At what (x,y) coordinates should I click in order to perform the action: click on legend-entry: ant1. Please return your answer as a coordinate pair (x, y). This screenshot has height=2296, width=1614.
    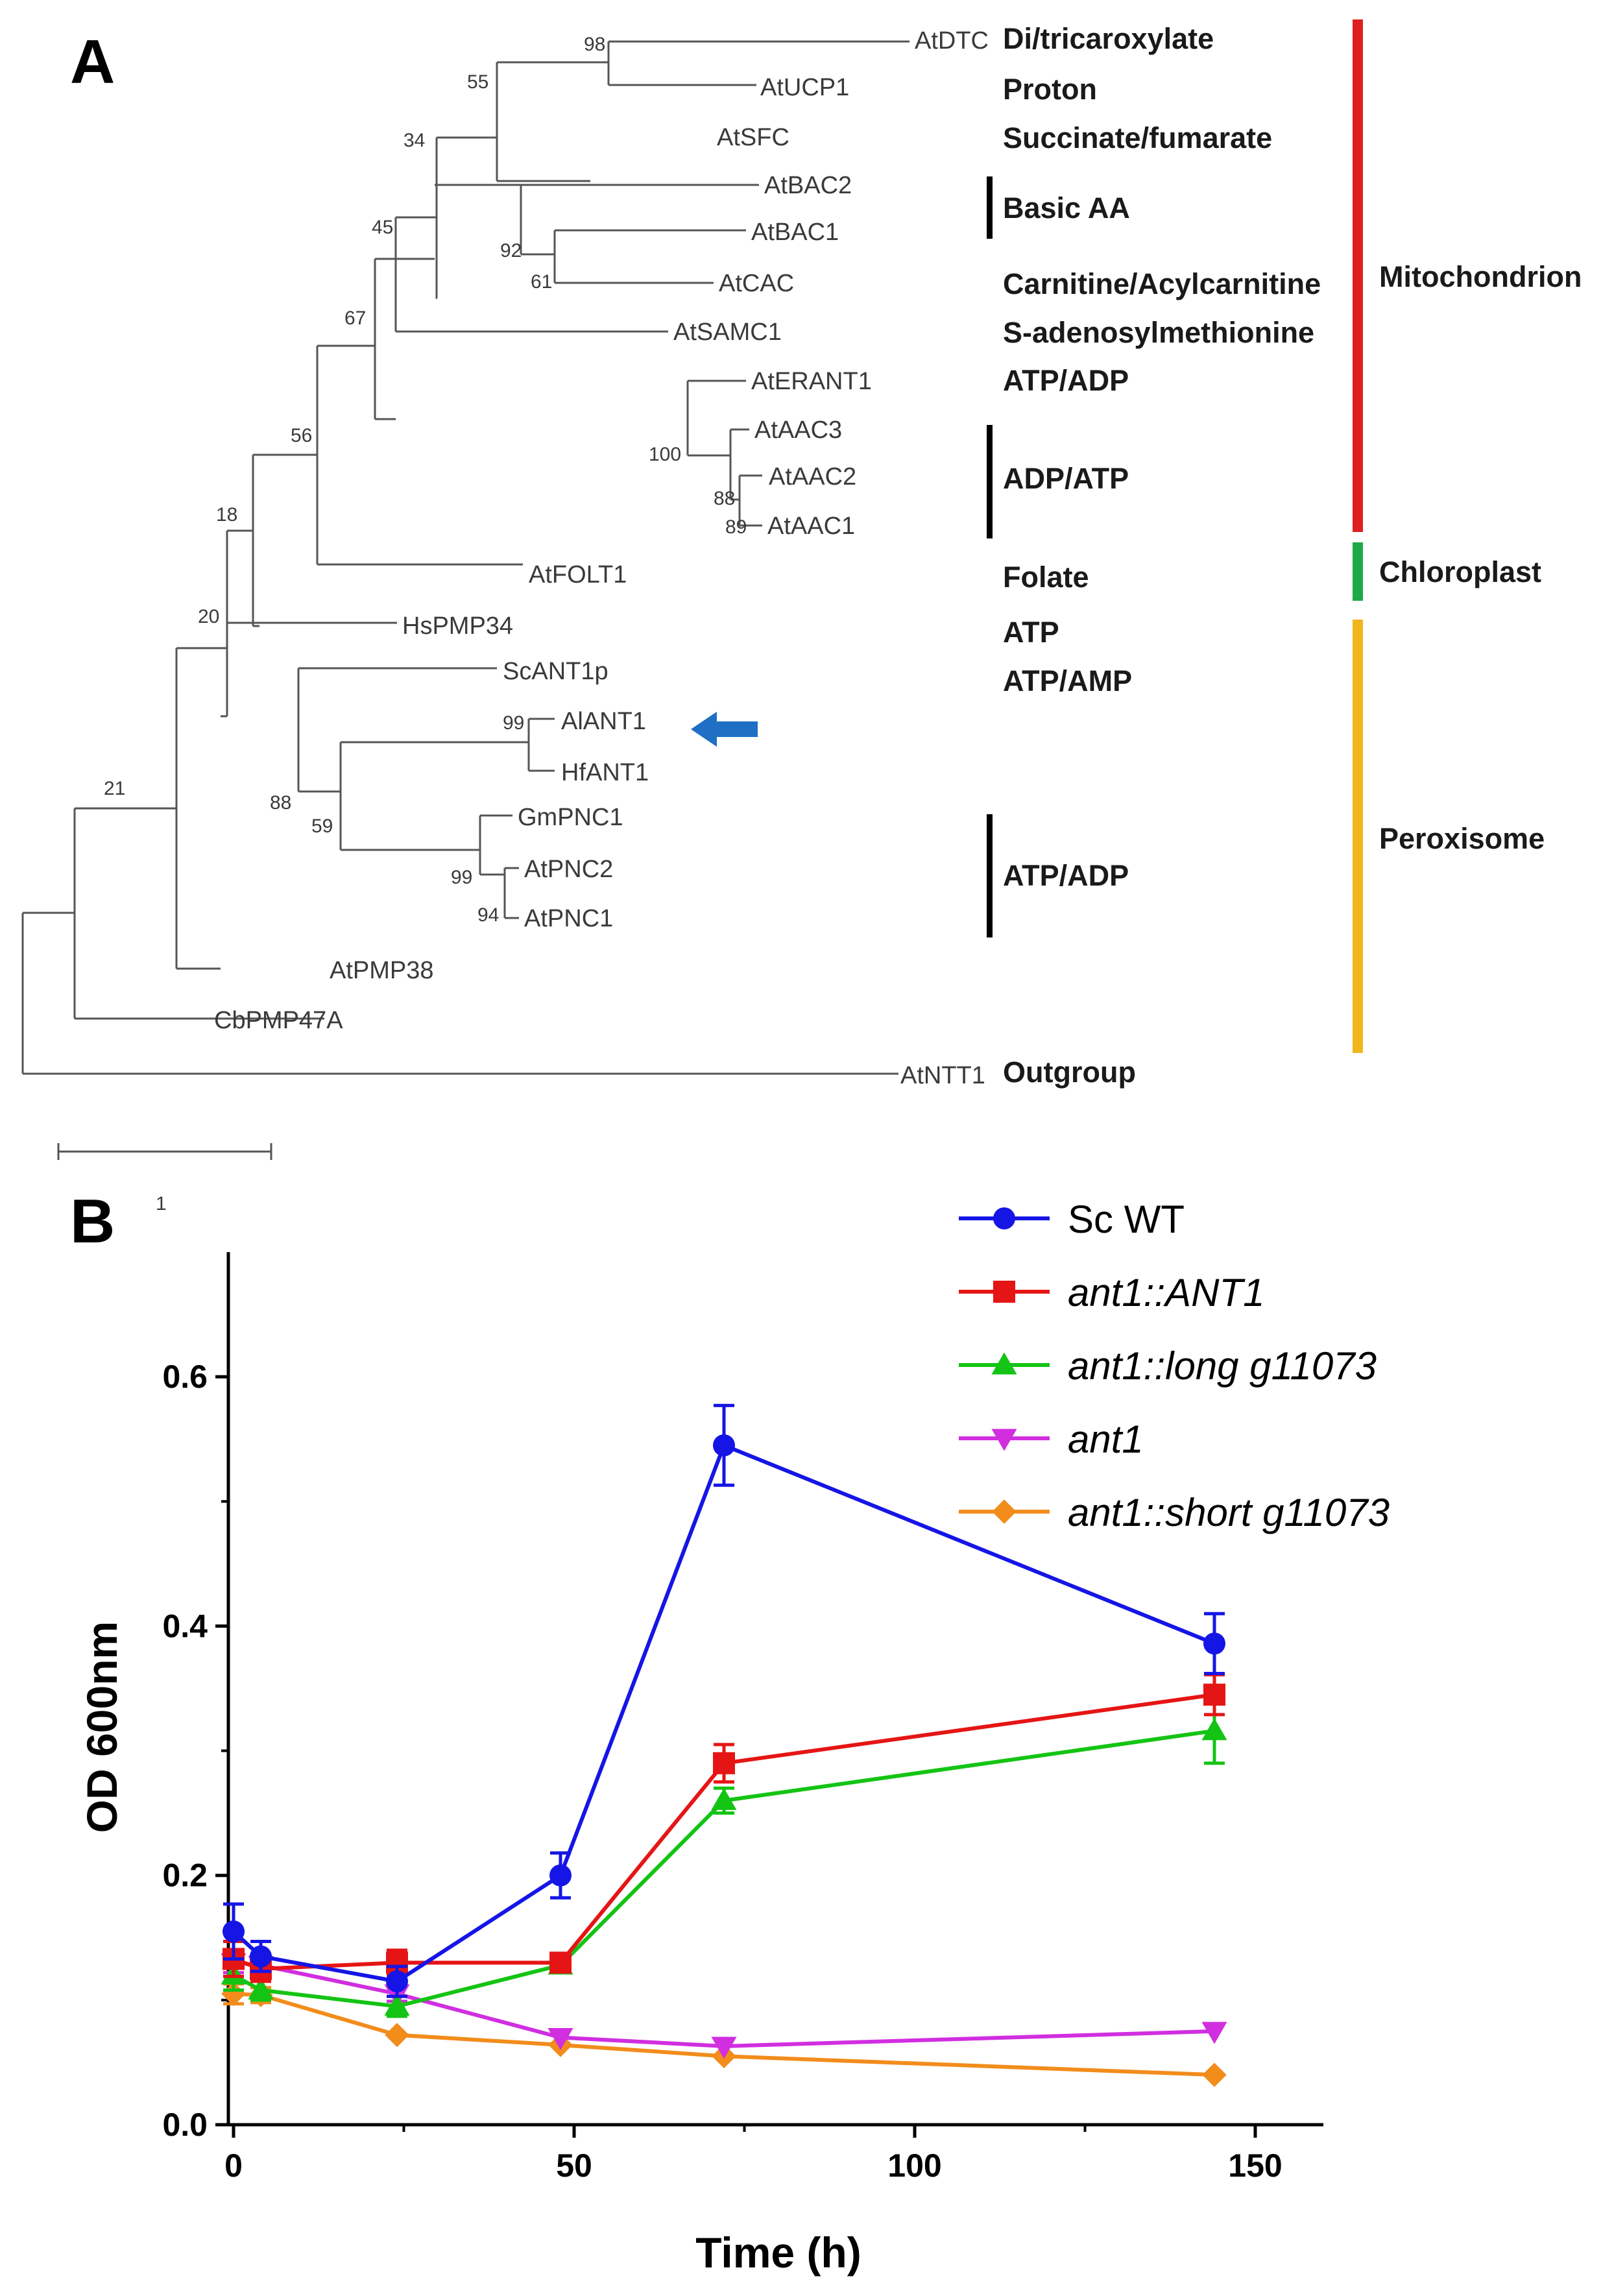
    Looking at the image, I should click on (1051, 1439).